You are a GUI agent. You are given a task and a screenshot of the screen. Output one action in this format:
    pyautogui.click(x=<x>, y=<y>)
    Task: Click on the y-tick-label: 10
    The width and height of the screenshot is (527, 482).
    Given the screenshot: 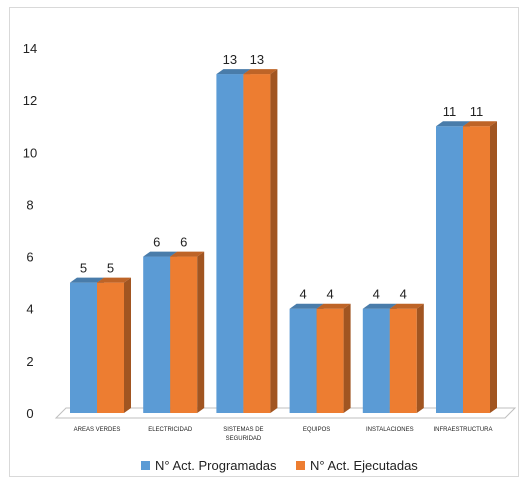 What is the action you would take?
    pyautogui.click(x=30, y=152)
    